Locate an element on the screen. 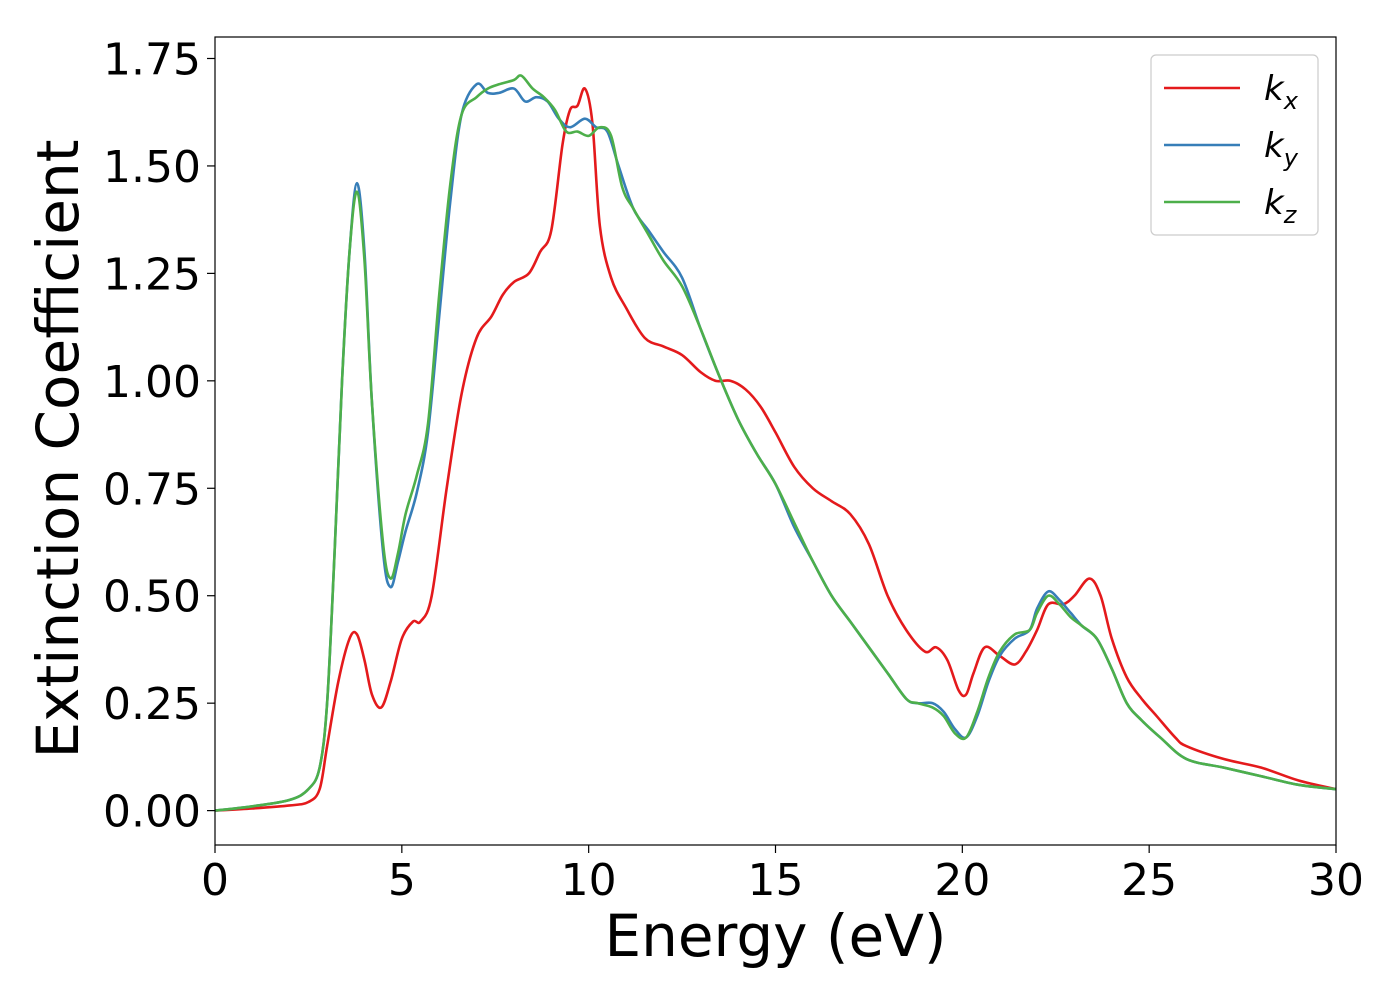  x-tick-label: 20 is located at coordinates (962, 880).